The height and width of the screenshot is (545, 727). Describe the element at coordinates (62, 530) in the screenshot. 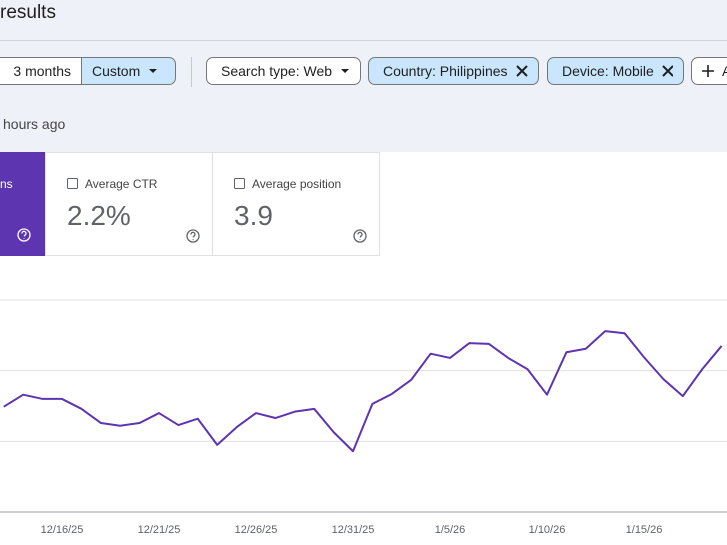

I see `x-tick-label: 12/16/25` at that location.